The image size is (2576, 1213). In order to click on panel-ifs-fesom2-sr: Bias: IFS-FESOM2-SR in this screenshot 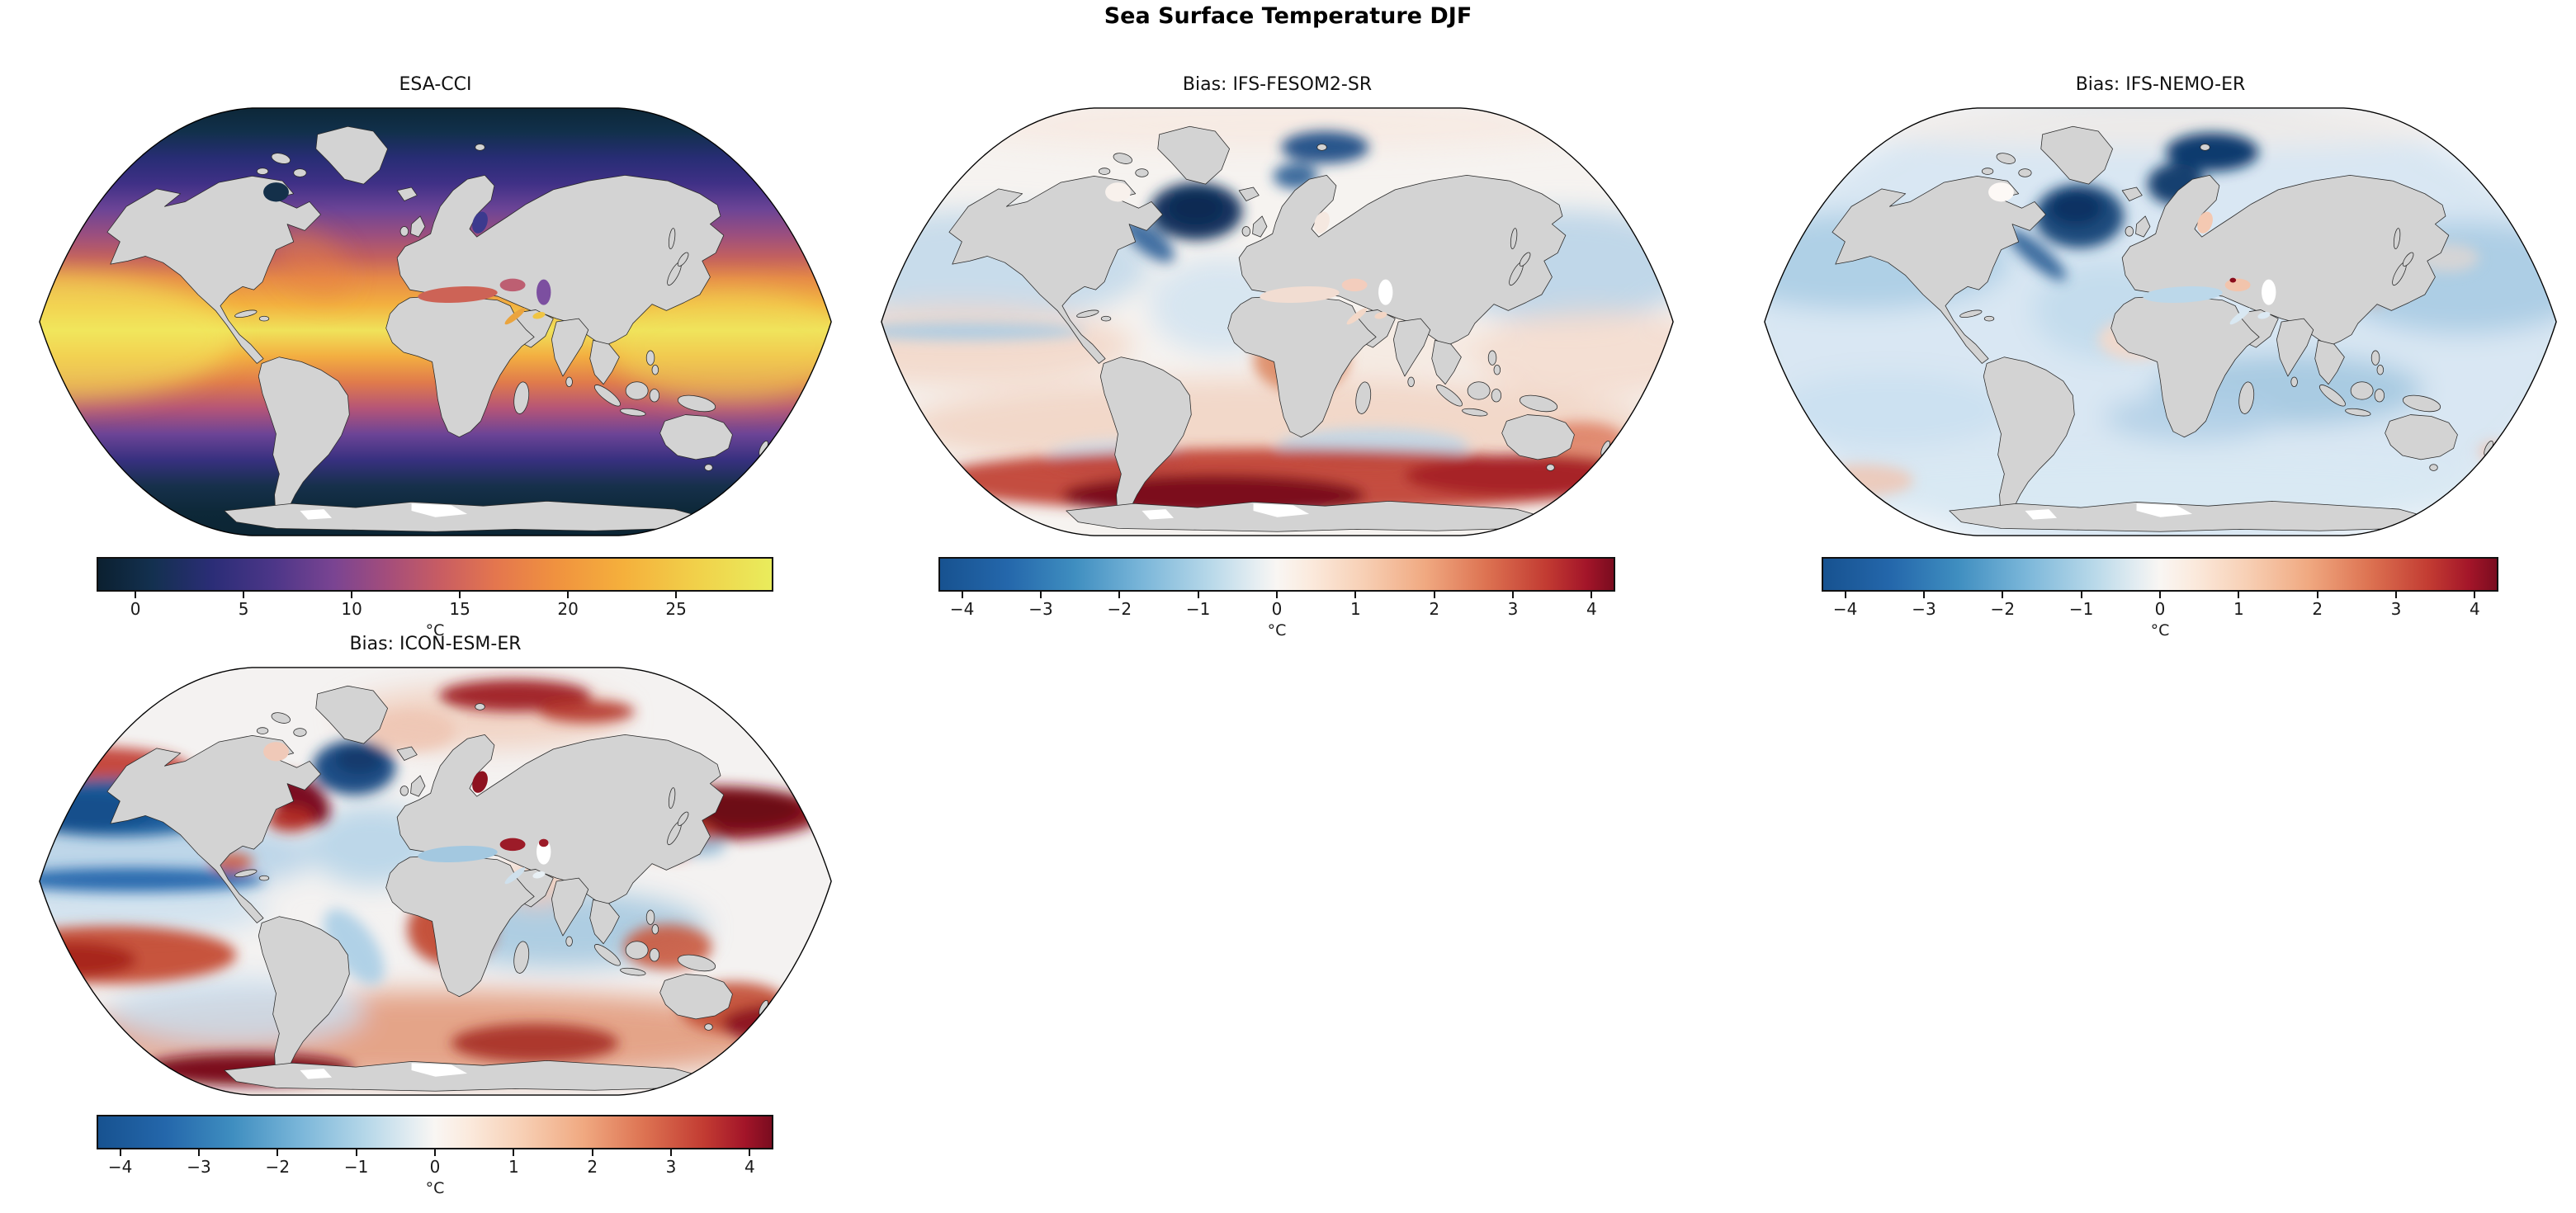, I will do `click(1277, 306)`.